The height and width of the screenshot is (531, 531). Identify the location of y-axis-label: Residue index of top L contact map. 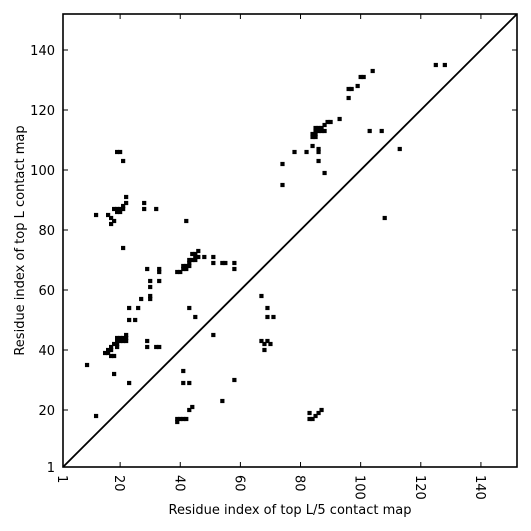
(20, 240).